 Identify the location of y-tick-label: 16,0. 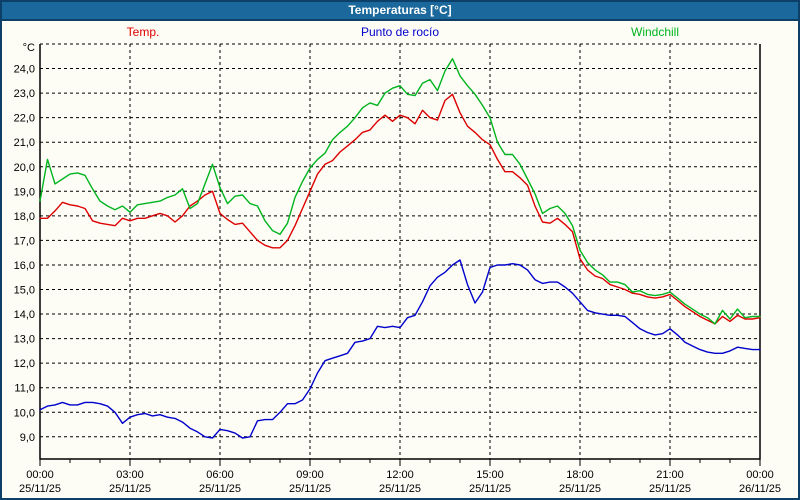
(24, 266).